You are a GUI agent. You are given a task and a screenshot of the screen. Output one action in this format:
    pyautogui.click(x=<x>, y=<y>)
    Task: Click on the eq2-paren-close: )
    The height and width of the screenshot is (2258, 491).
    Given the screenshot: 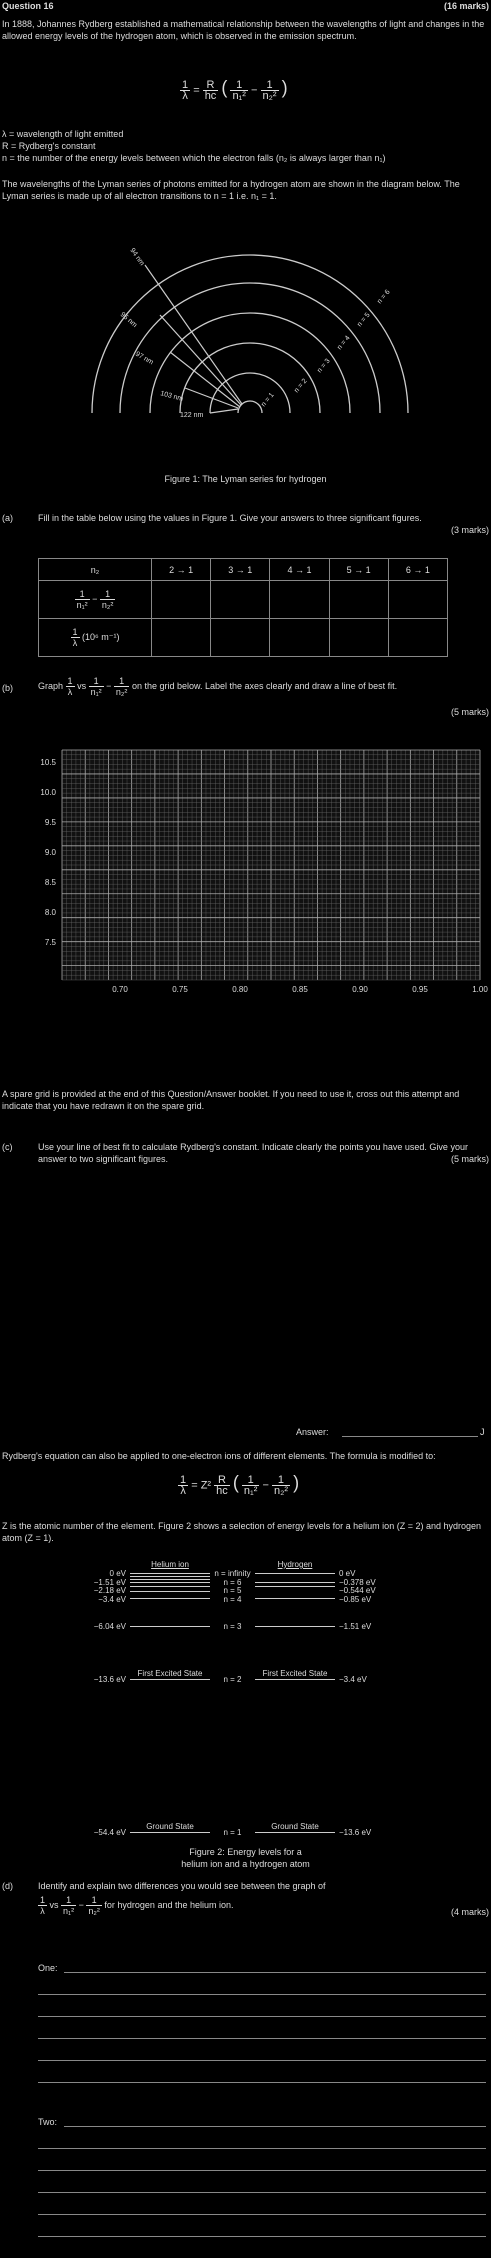 What is the action you would take?
    pyautogui.click(x=296, y=1482)
    